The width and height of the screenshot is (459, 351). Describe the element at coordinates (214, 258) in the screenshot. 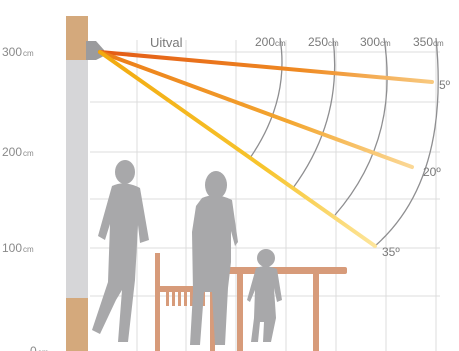

I see `woman-silhouette-icon` at that location.